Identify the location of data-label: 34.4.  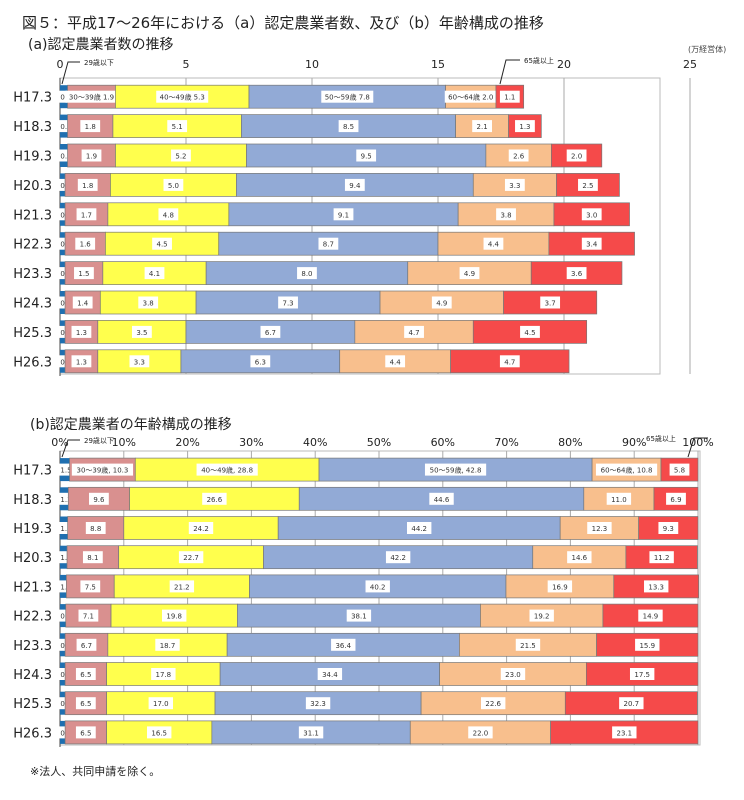
(330, 675).